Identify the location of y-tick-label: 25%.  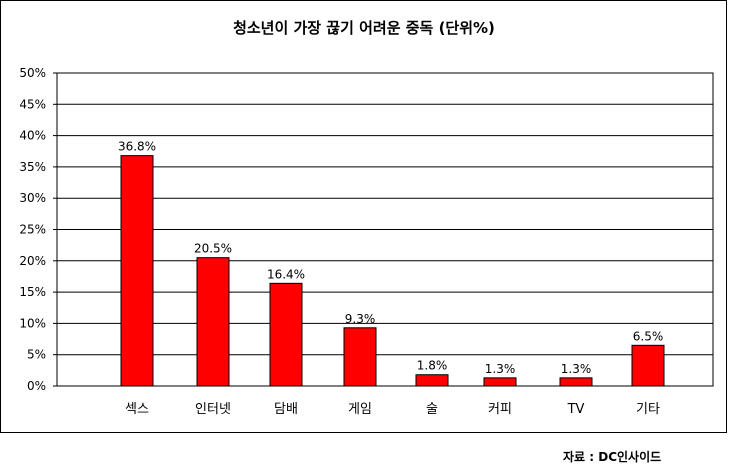
(32, 230).